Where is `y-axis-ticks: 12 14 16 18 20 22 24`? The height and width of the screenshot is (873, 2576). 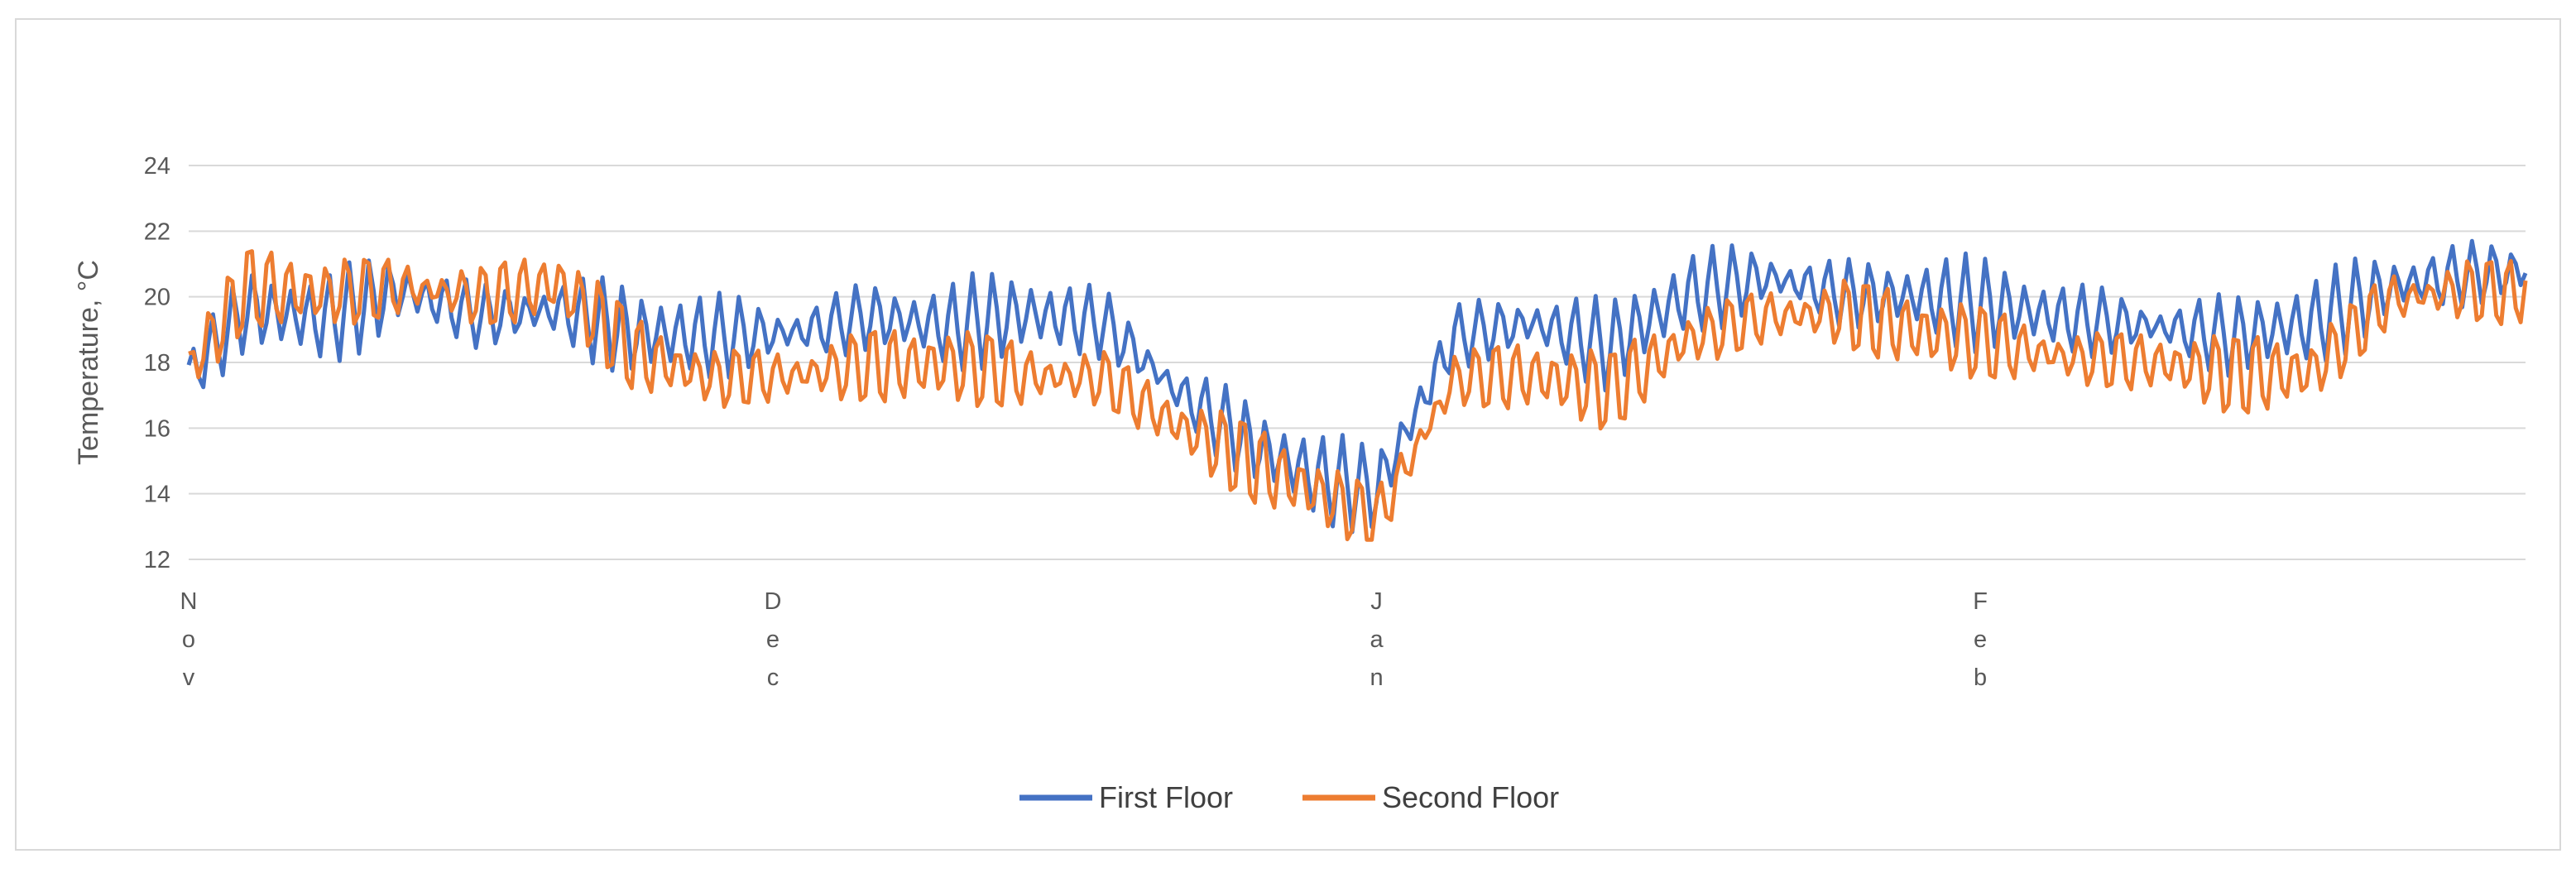 y-axis-ticks: 12 14 16 18 20 22 24 is located at coordinates (157, 363).